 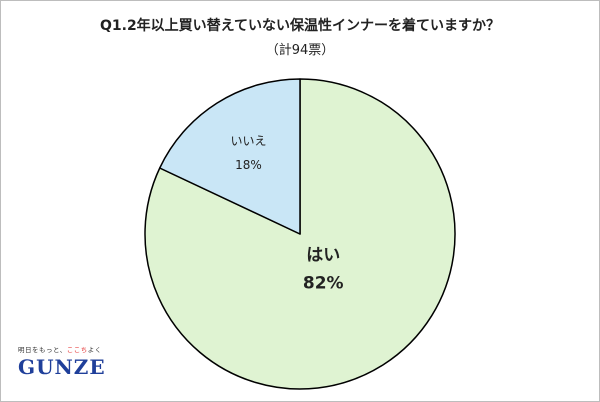 What do you see at coordinates (286, 214) in the screenshot?
I see `pie-labels: はい 82% いいえ 18%` at bounding box center [286, 214].